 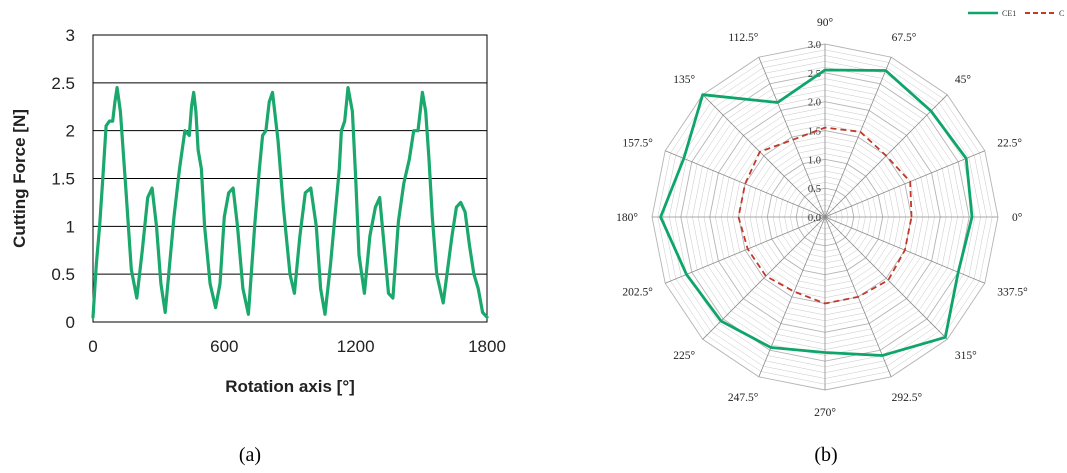 What do you see at coordinates (814, 74) in the screenshot?
I see `radial-tick-label: 2.5` at bounding box center [814, 74].